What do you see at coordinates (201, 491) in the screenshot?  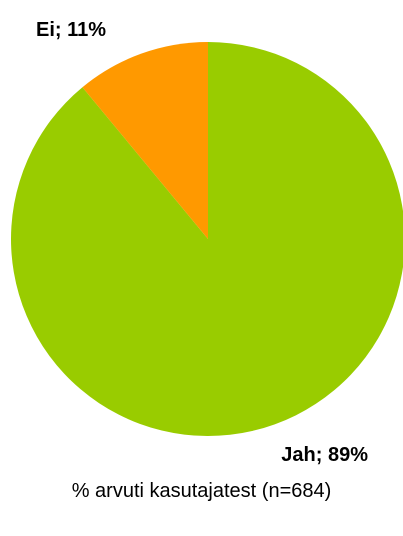 I see `chart-caption: % arvuti kasutajatest (n=684)` at bounding box center [201, 491].